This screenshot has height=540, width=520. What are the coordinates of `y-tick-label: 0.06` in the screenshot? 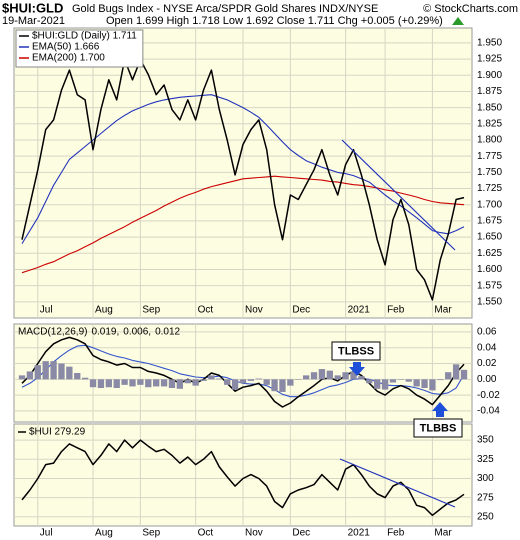 It's located at (487, 332).